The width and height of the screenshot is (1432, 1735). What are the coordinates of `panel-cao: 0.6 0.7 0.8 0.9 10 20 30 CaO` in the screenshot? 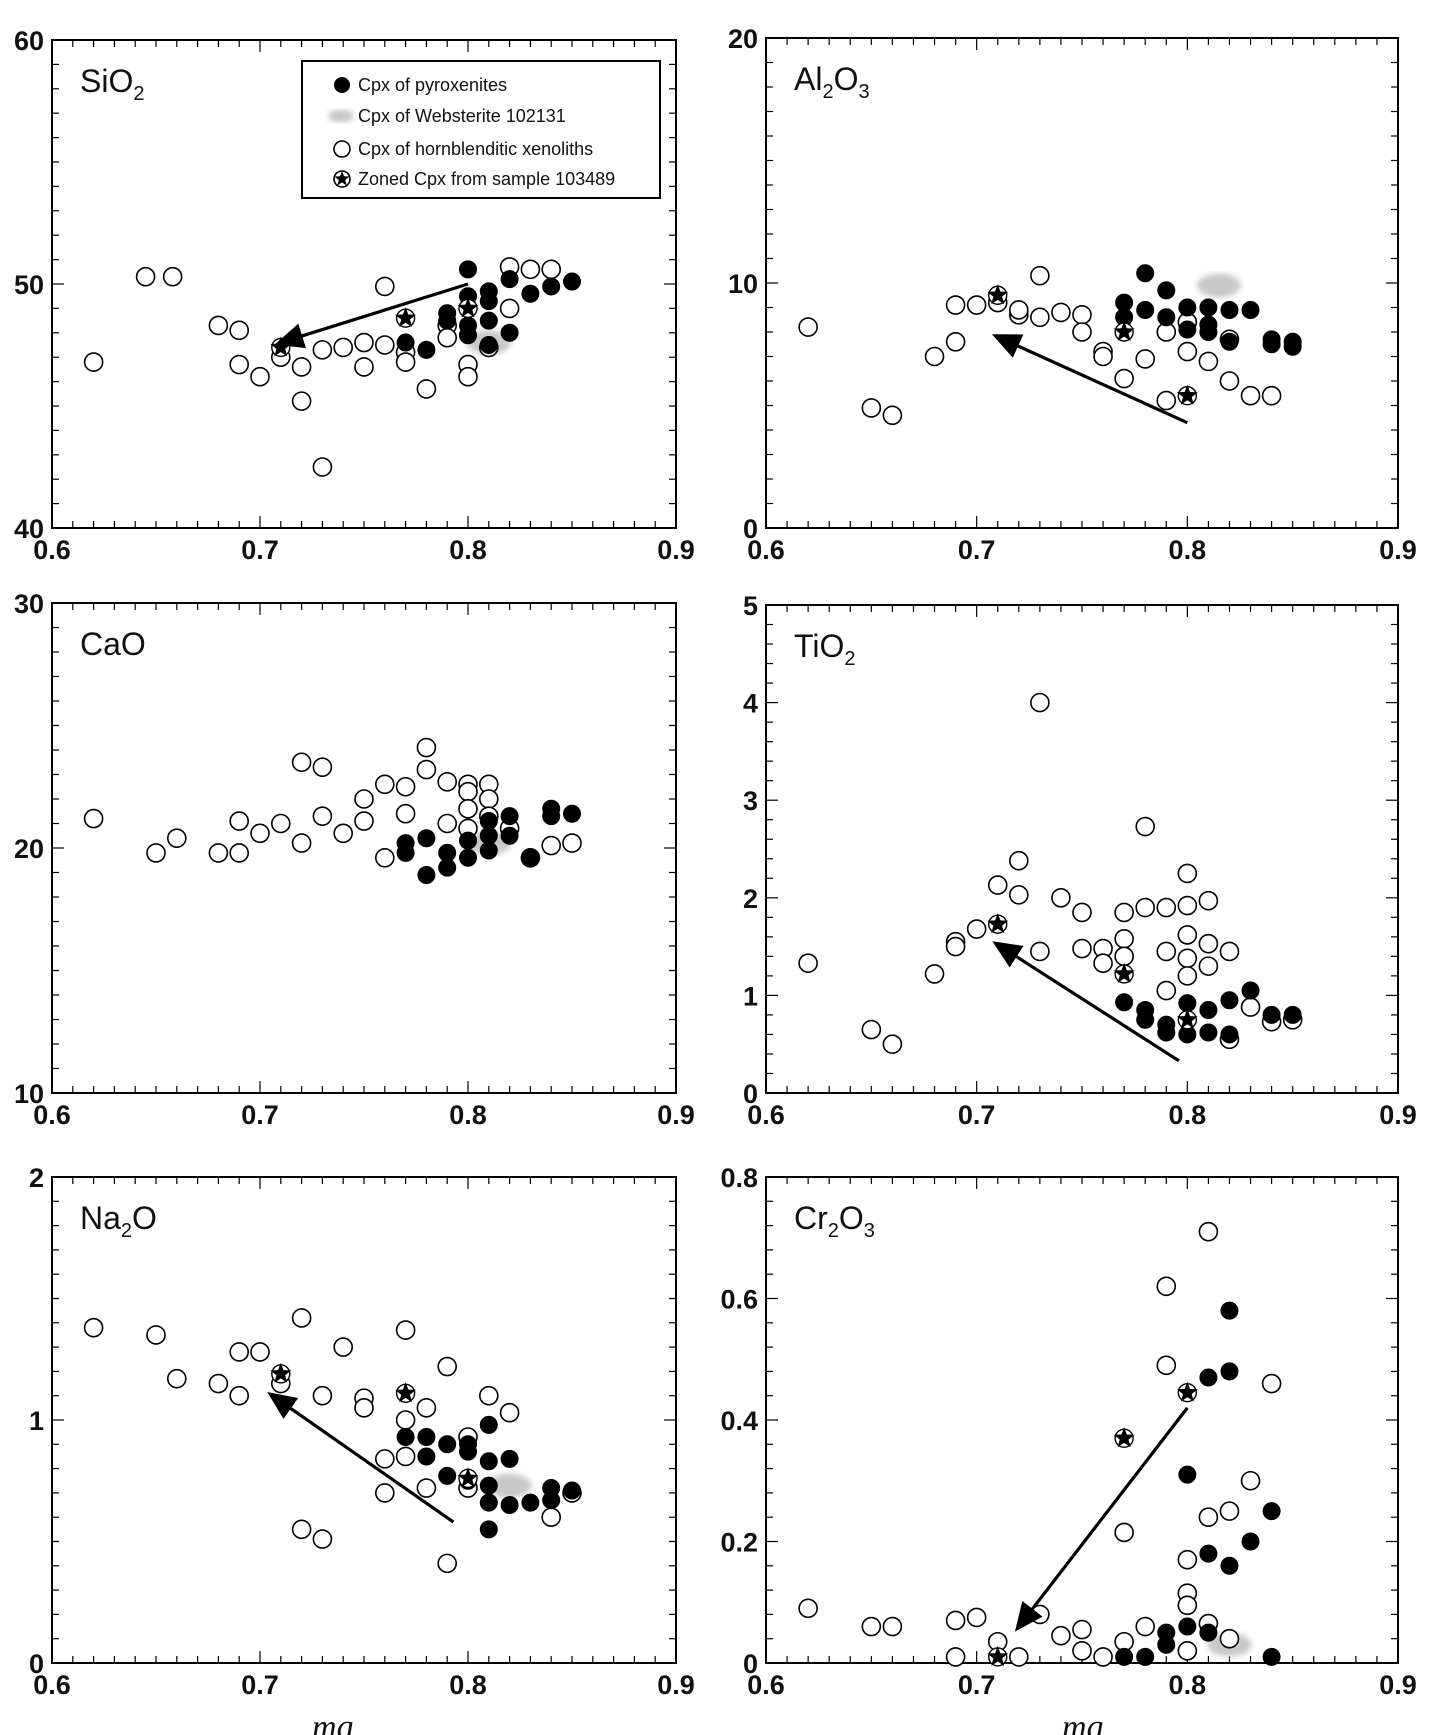 It's located at (354, 859).